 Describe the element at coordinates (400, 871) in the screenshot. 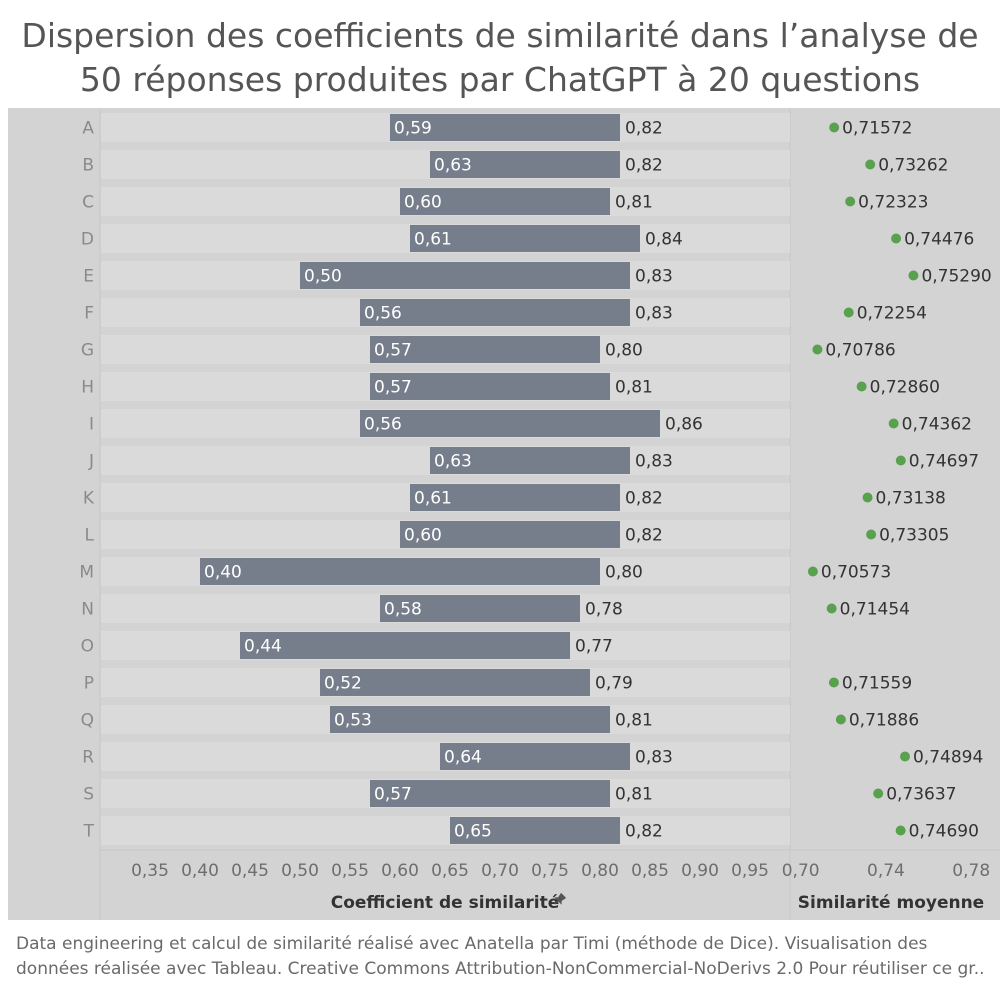

I see `x-tick-label: 0,60` at that location.